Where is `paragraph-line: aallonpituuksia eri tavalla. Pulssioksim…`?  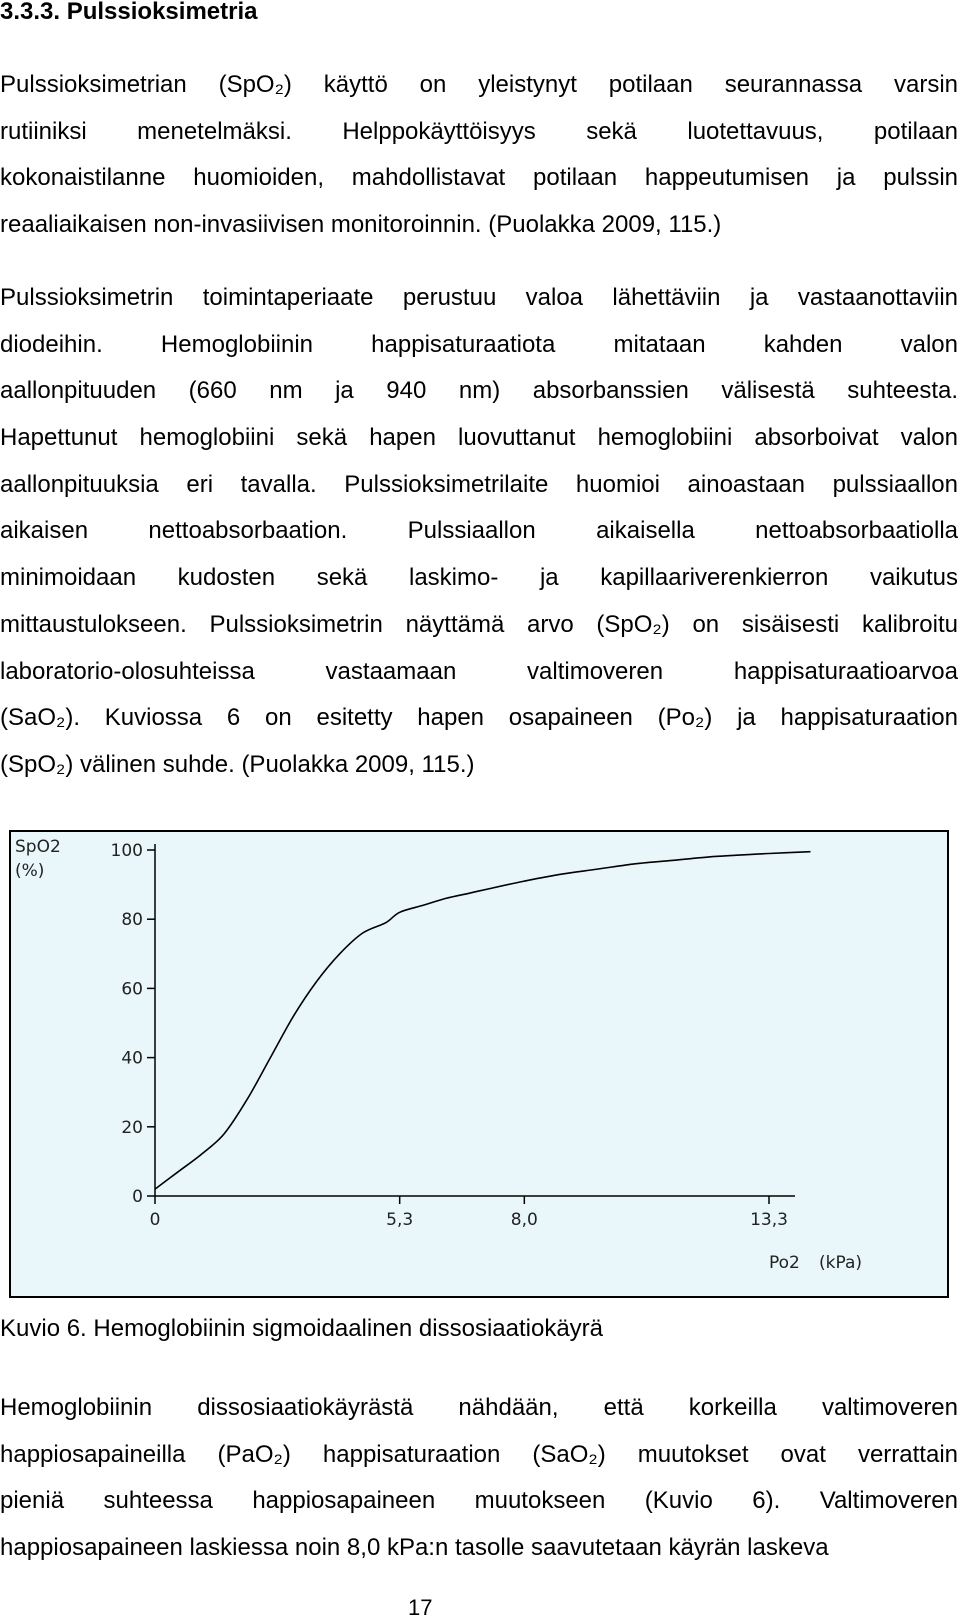
paragraph-line: aallonpituuksia eri tavalla. Pulssioksim… is located at coordinates (479, 484).